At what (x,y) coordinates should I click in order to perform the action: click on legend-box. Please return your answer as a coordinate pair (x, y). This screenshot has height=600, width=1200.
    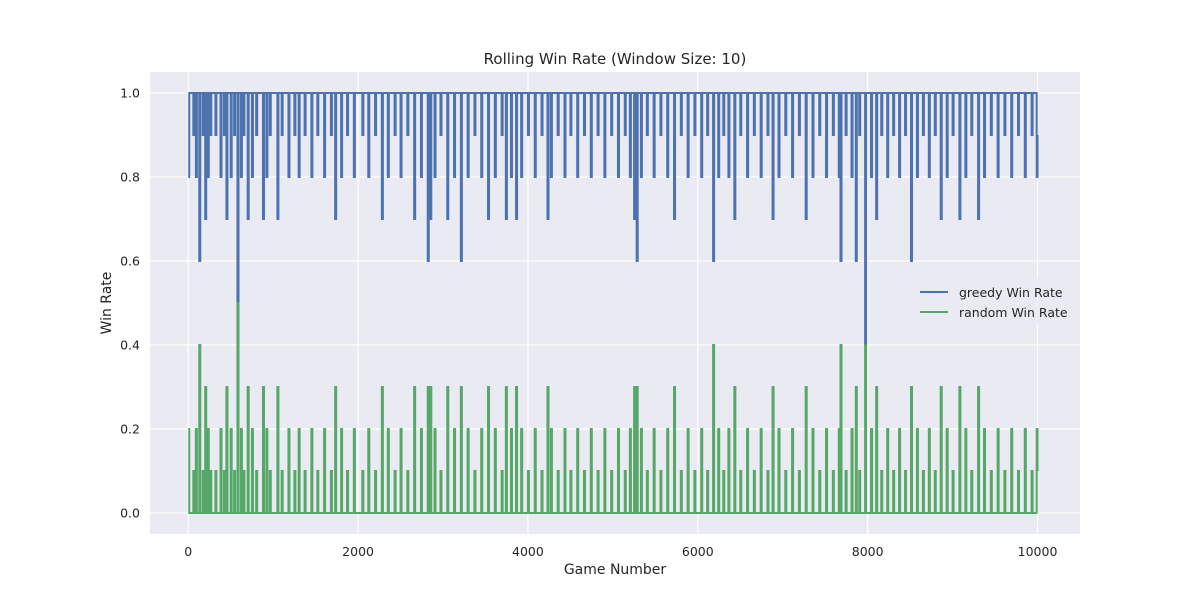
    Looking at the image, I should click on (992, 302).